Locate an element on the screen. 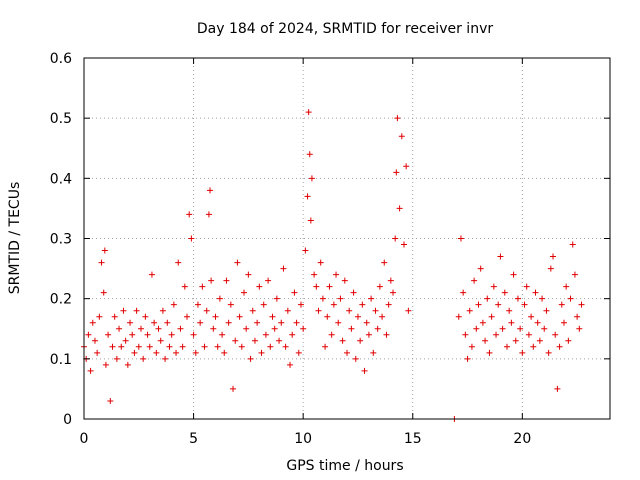 This screenshot has height=480, width=640. y-tick-label: 0.1 is located at coordinates (61, 360).